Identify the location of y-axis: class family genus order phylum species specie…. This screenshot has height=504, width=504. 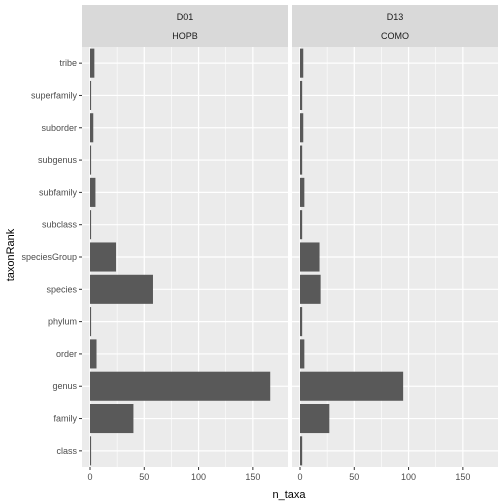
(51, 257).